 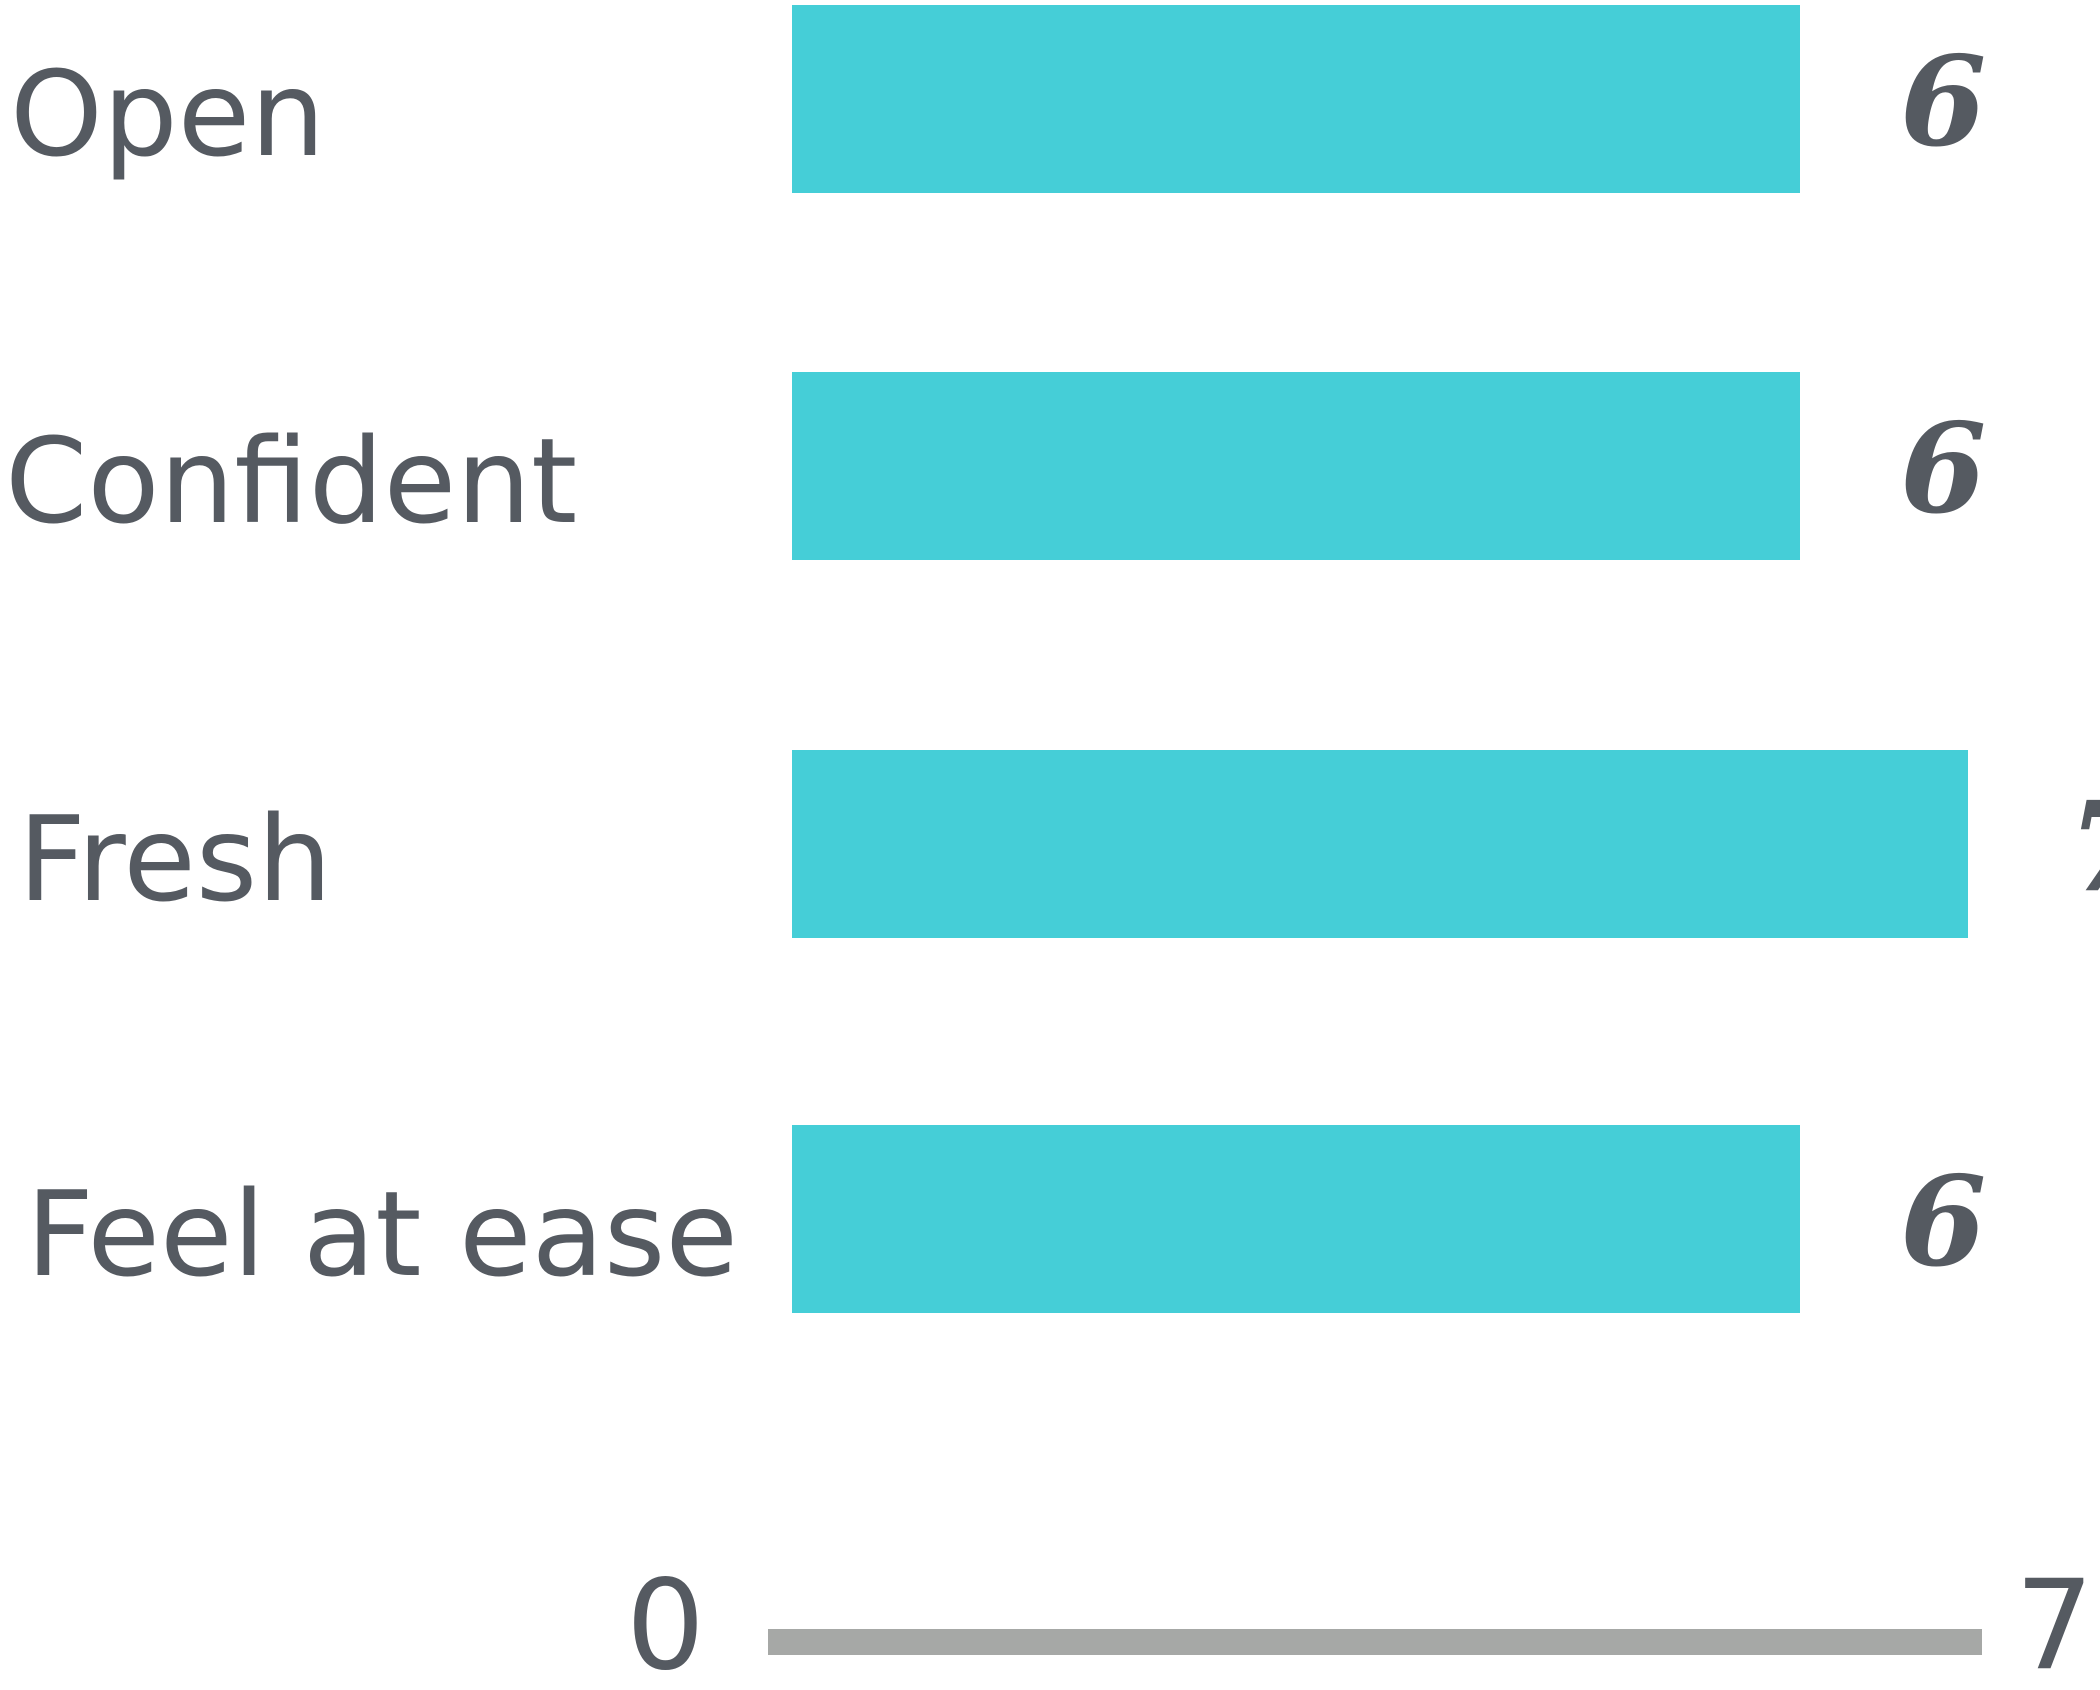 What do you see at coordinates (175, 859) in the screenshot?
I see `category-label-fresh: Fresh` at bounding box center [175, 859].